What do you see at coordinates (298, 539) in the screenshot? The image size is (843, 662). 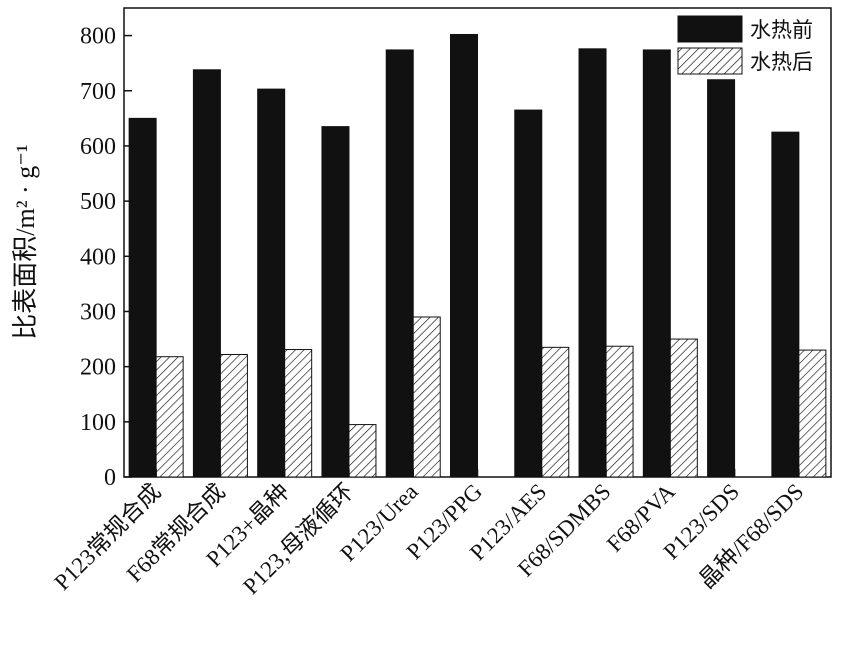 I see `x-tick-label: P123,母液循环` at bounding box center [298, 539].